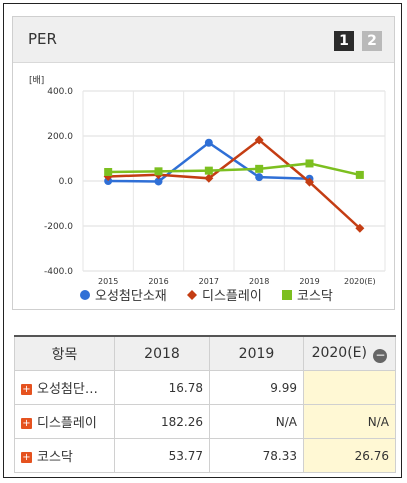 This screenshot has width=407, height=483. Describe the element at coordinates (64, 353) in the screenshot. I see `col-header-item: 항목` at that location.